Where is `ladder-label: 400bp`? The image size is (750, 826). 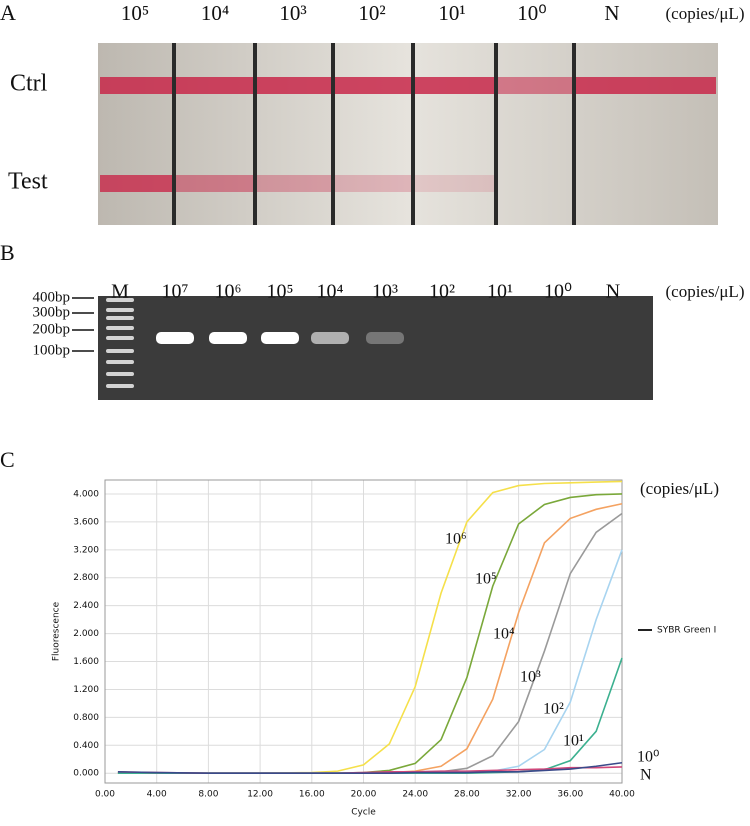 ladder-label: 400bp is located at coordinates (52, 297).